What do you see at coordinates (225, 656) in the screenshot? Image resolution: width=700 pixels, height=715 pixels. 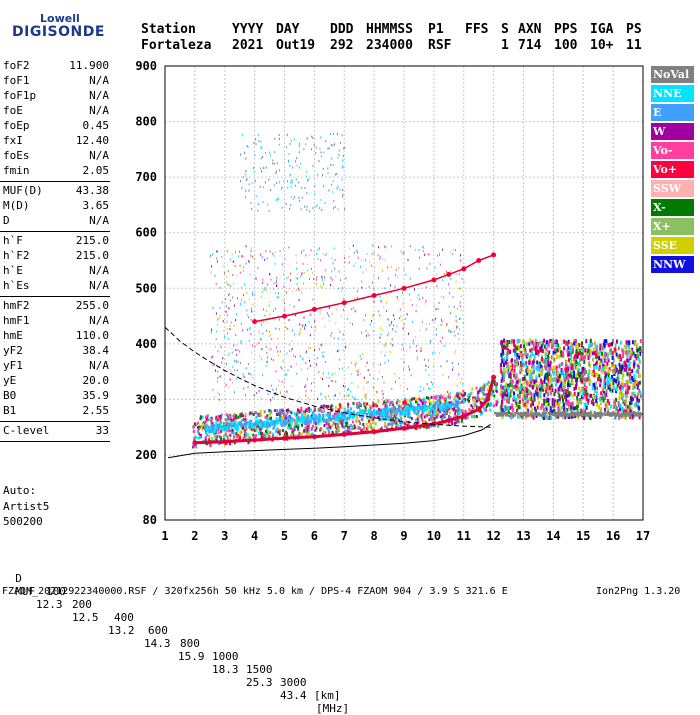 I see `footer-distance-value-6: 1000` at bounding box center [225, 656].